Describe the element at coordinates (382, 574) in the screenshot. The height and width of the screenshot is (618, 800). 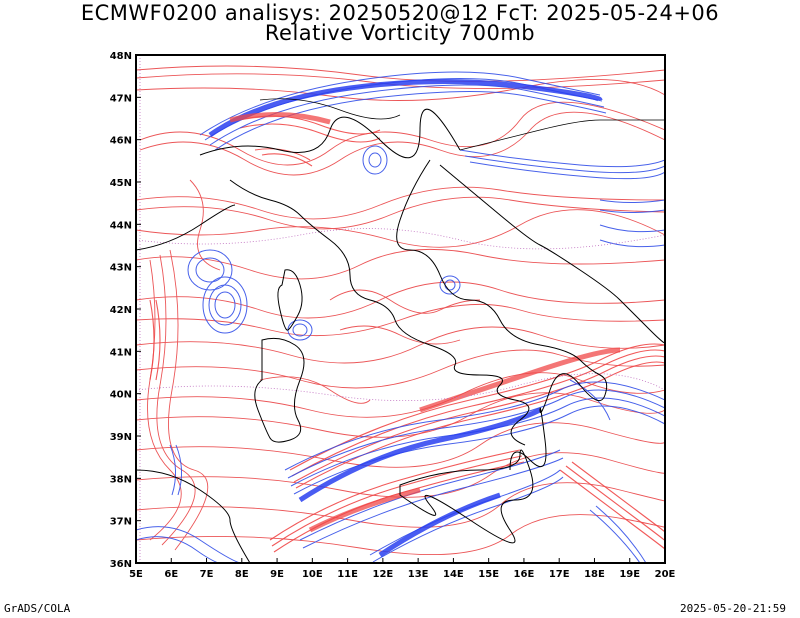
I see `lon-tick-label: 12E` at that location.